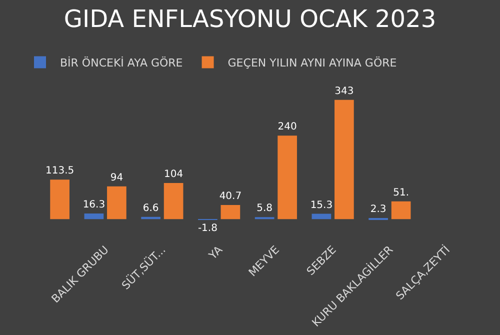  Describe the element at coordinates (208, 228) in the screenshot. I see `data-label: -1.8` at that location.